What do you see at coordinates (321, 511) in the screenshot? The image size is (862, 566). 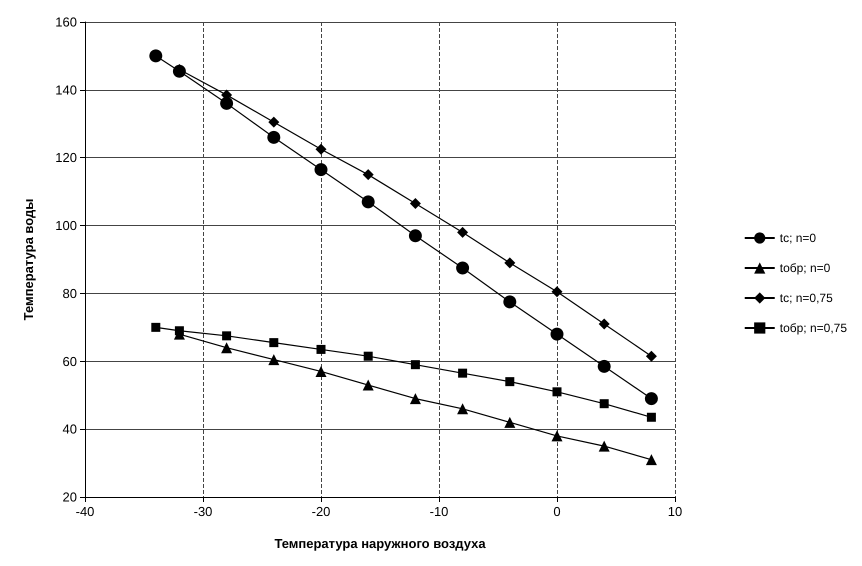 I see `x-tick-label: -20` at bounding box center [321, 511].